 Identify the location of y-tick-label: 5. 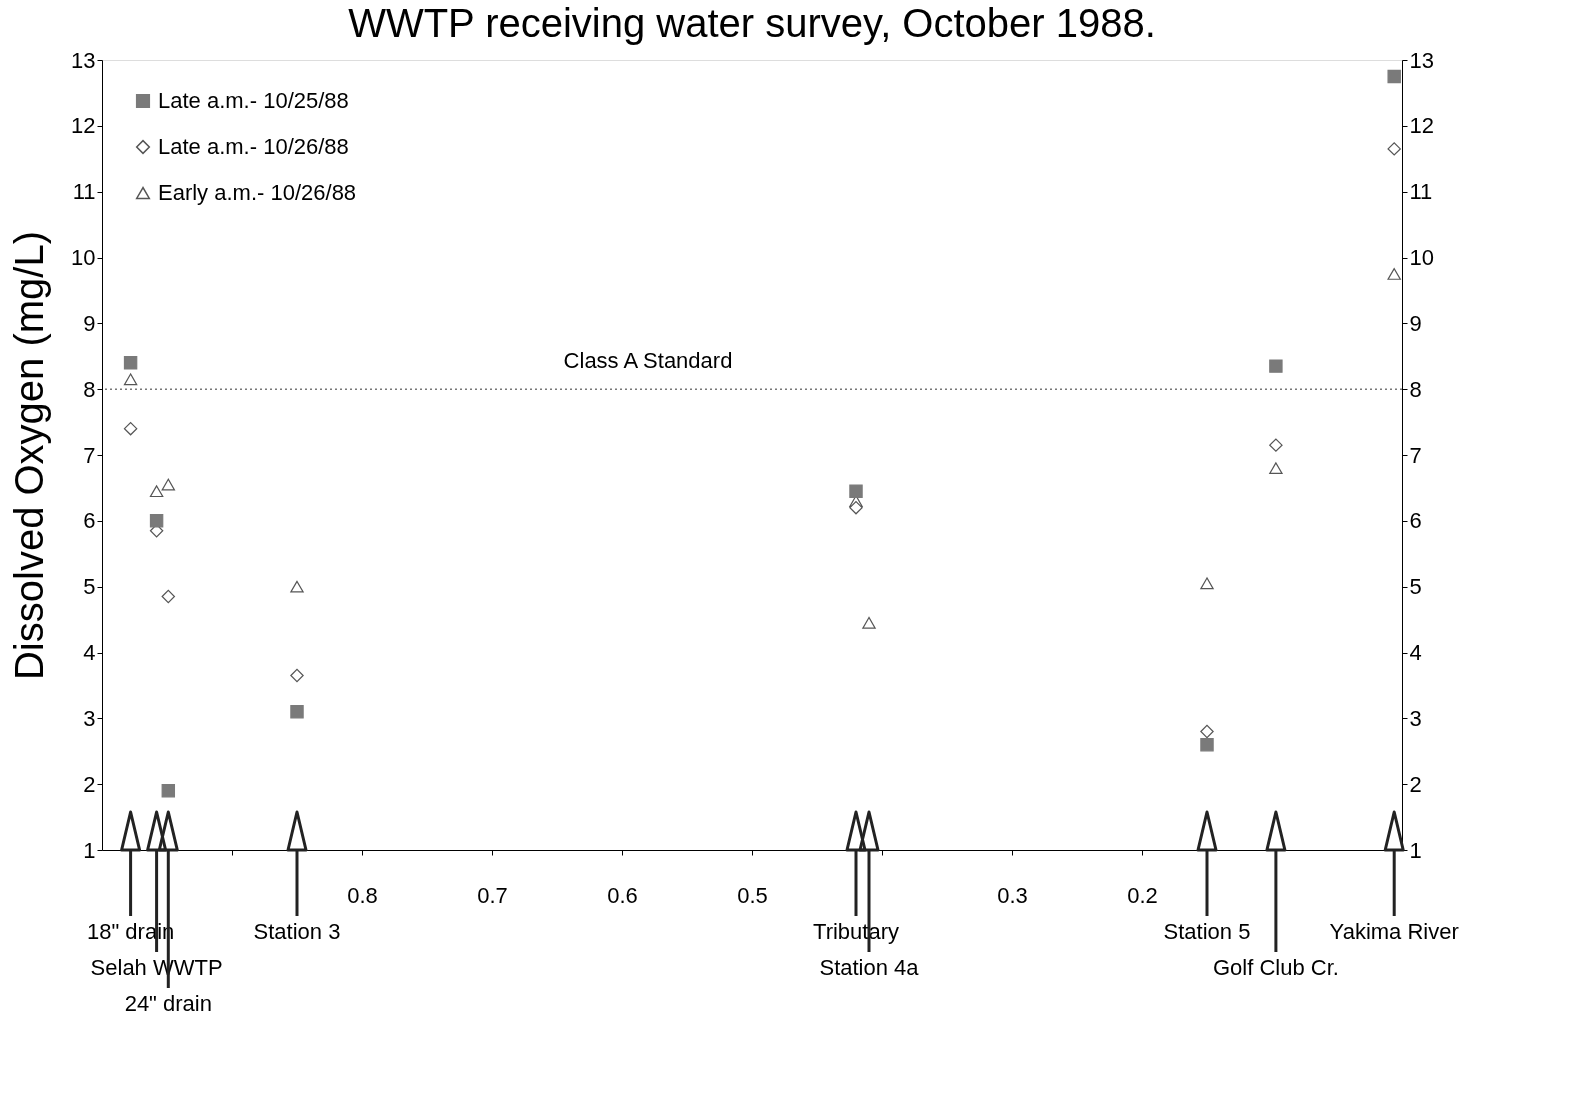
(89, 587).